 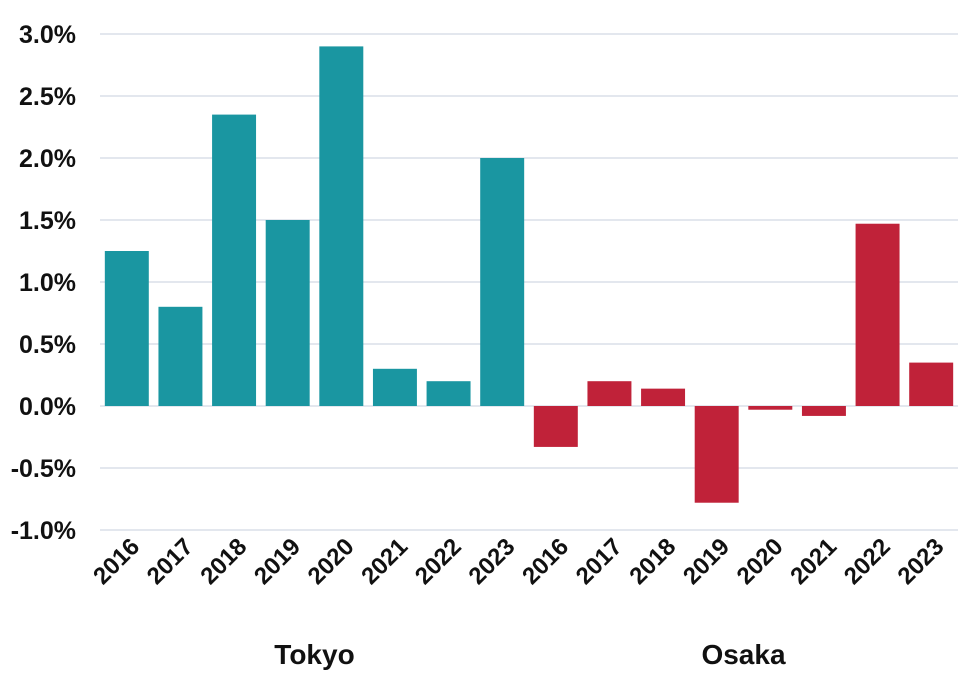 What do you see at coordinates (43, 531) in the screenshot?
I see `y-tick-label: -1.0%` at bounding box center [43, 531].